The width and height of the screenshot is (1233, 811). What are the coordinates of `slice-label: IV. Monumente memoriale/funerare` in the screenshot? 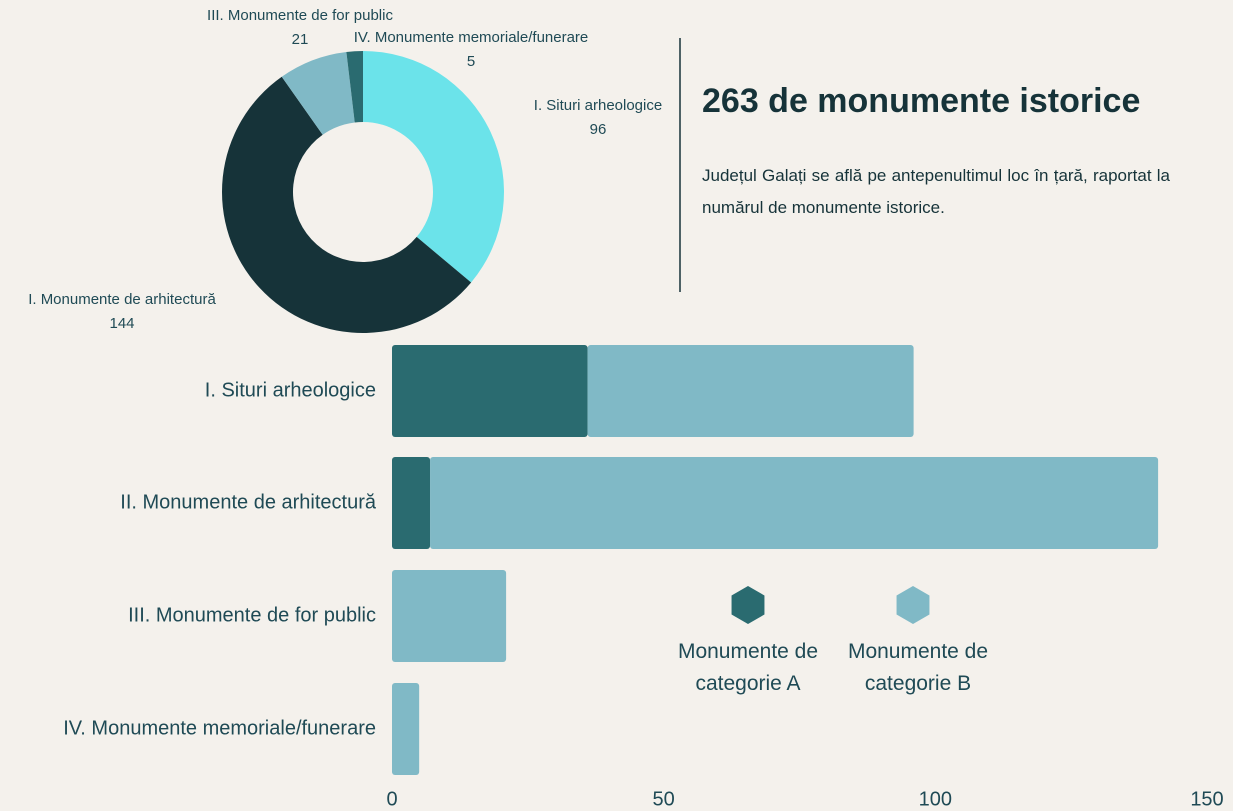 It's located at (471, 37).